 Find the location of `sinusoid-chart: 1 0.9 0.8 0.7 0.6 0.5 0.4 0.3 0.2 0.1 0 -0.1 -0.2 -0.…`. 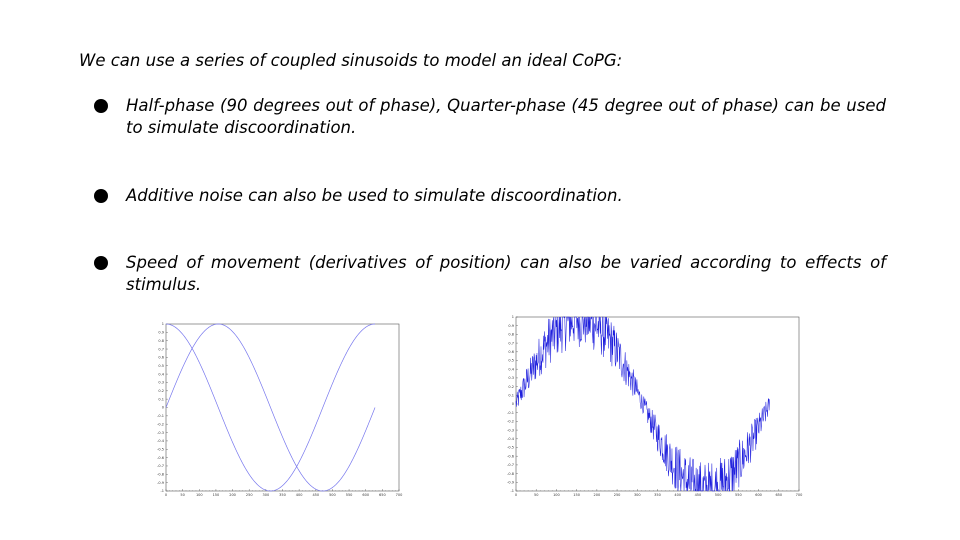

sinusoid-chart: 1 0.9 0.8 0.7 0.6 0.5 0.4 0.3 0.2 0.1 0 -0.1 -0.2 -0.… is located at coordinates (280, 409).